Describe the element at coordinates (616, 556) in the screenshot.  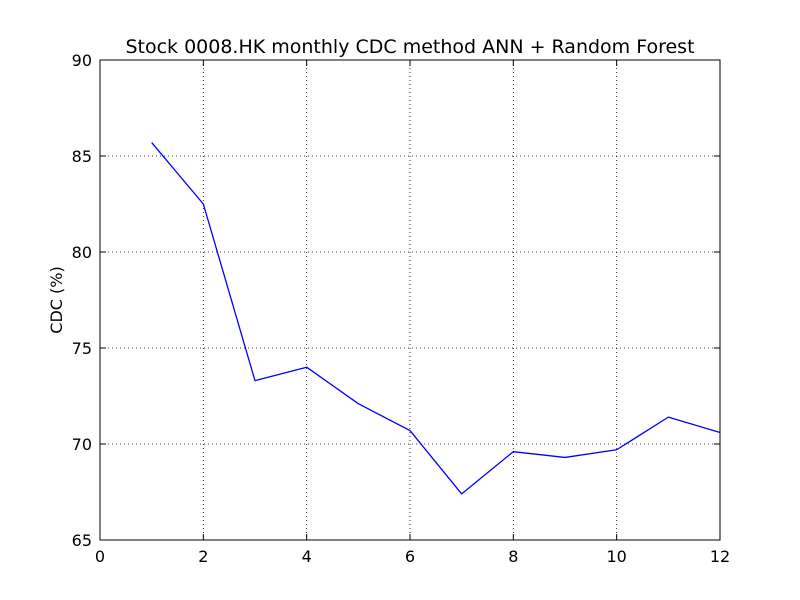
I see `x-tick-label: 10` at that location.